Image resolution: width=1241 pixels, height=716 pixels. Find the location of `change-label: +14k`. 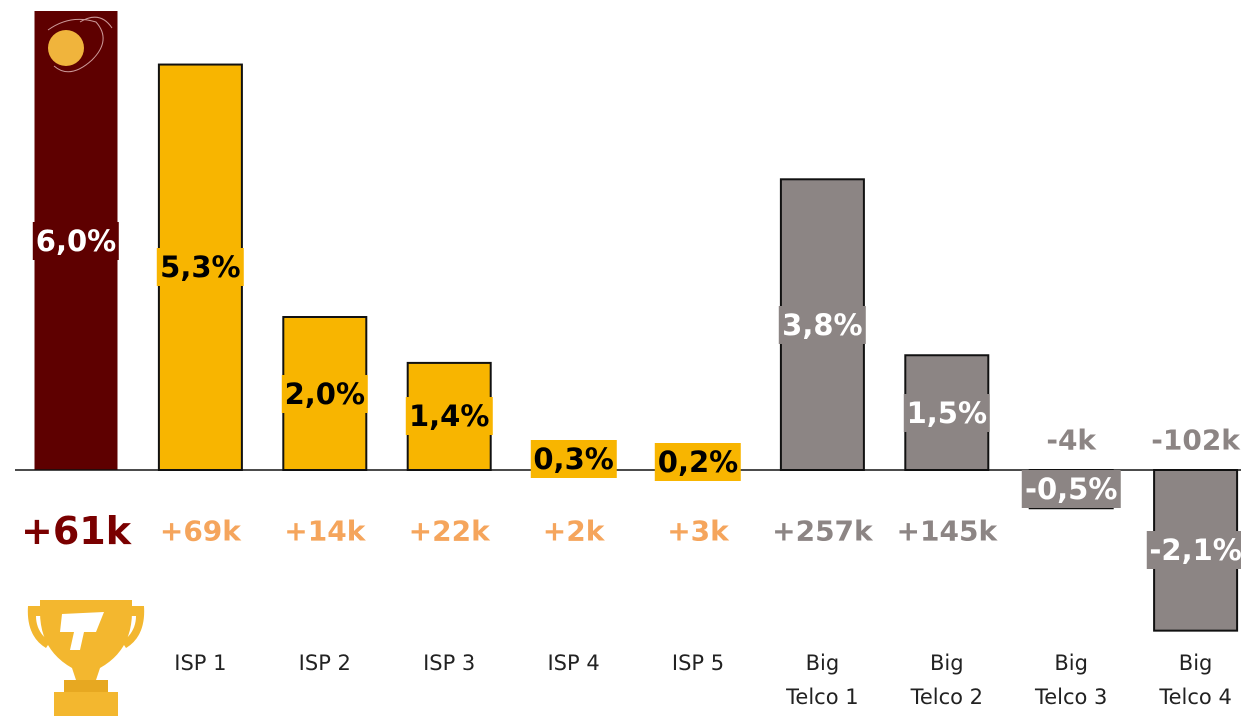

change-label: +14k is located at coordinates (325, 531).